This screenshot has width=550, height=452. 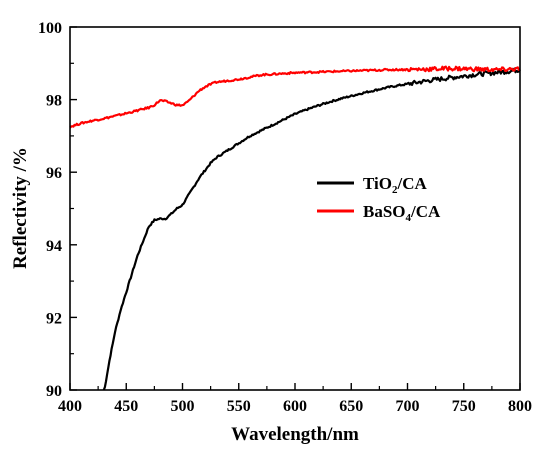 I want to click on x-tick-label: 550, so click(x=239, y=406).